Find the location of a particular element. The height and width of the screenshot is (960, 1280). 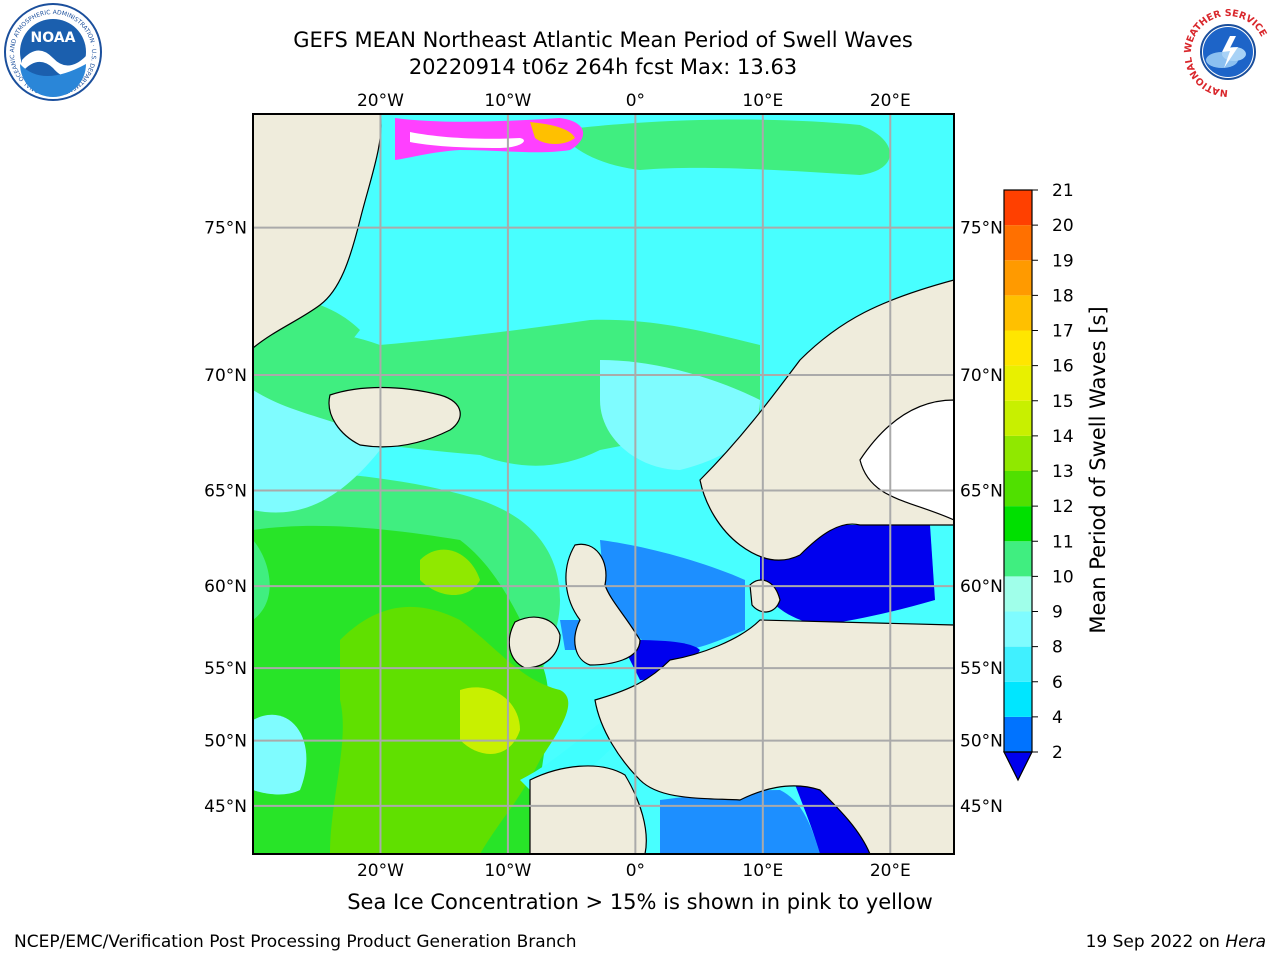

colorbar-under-arrow is located at coordinates (1018, 766).